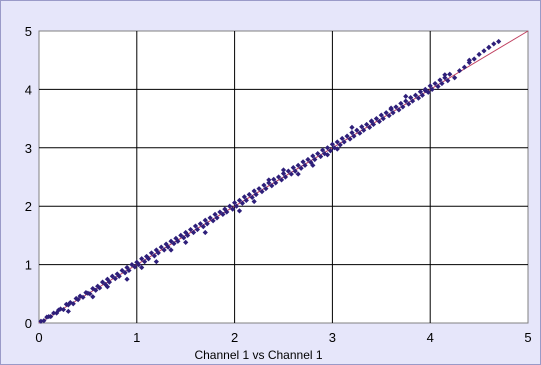 This screenshot has height=365, width=541. Describe the element at coordinates (527, 337) in the screenshot. I see `x-tick-label: 5` at that location.